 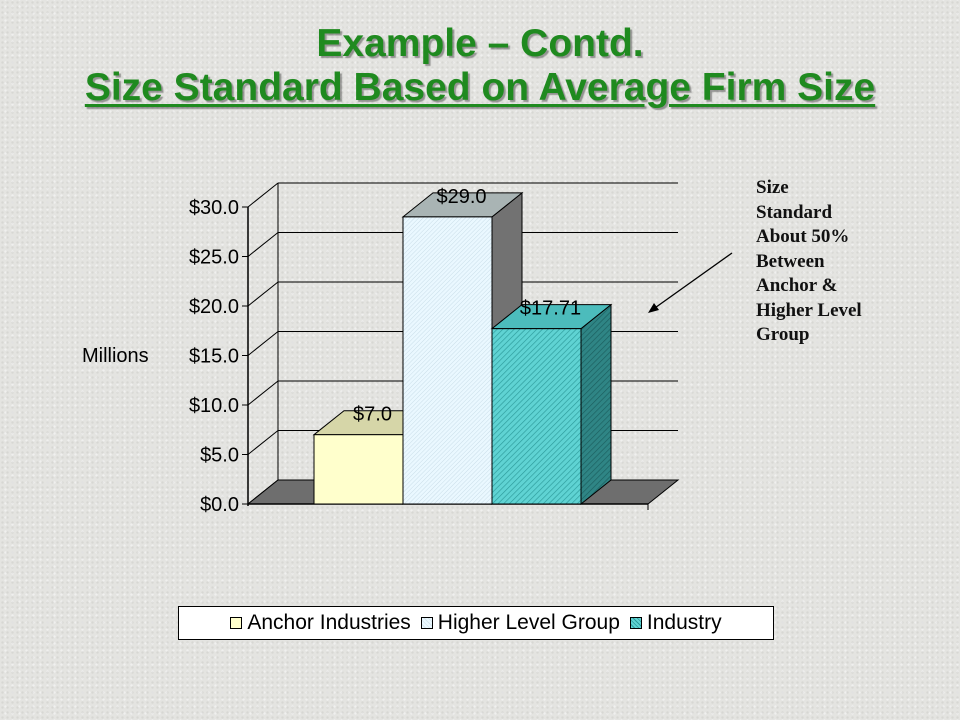 What do you see at coordinates (461, 197) in the screenshot?
I see `data-label: $29.0` at bounding box center [461, 197].